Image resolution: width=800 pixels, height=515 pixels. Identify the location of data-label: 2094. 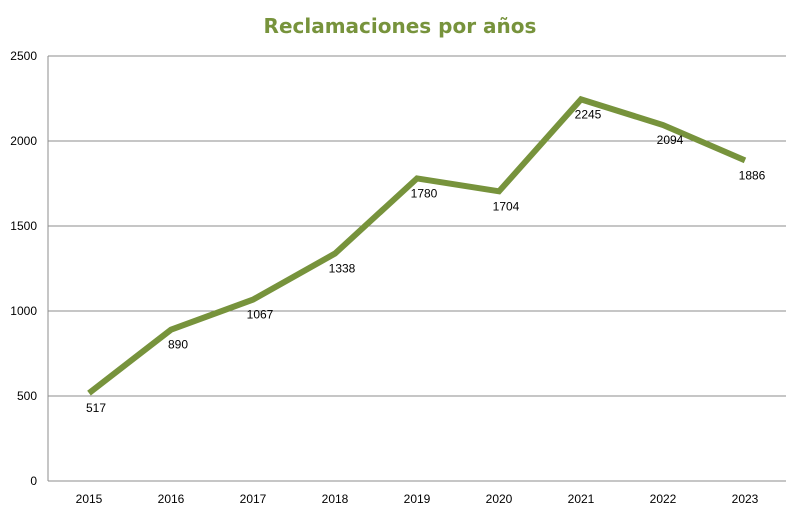
(670, 140).